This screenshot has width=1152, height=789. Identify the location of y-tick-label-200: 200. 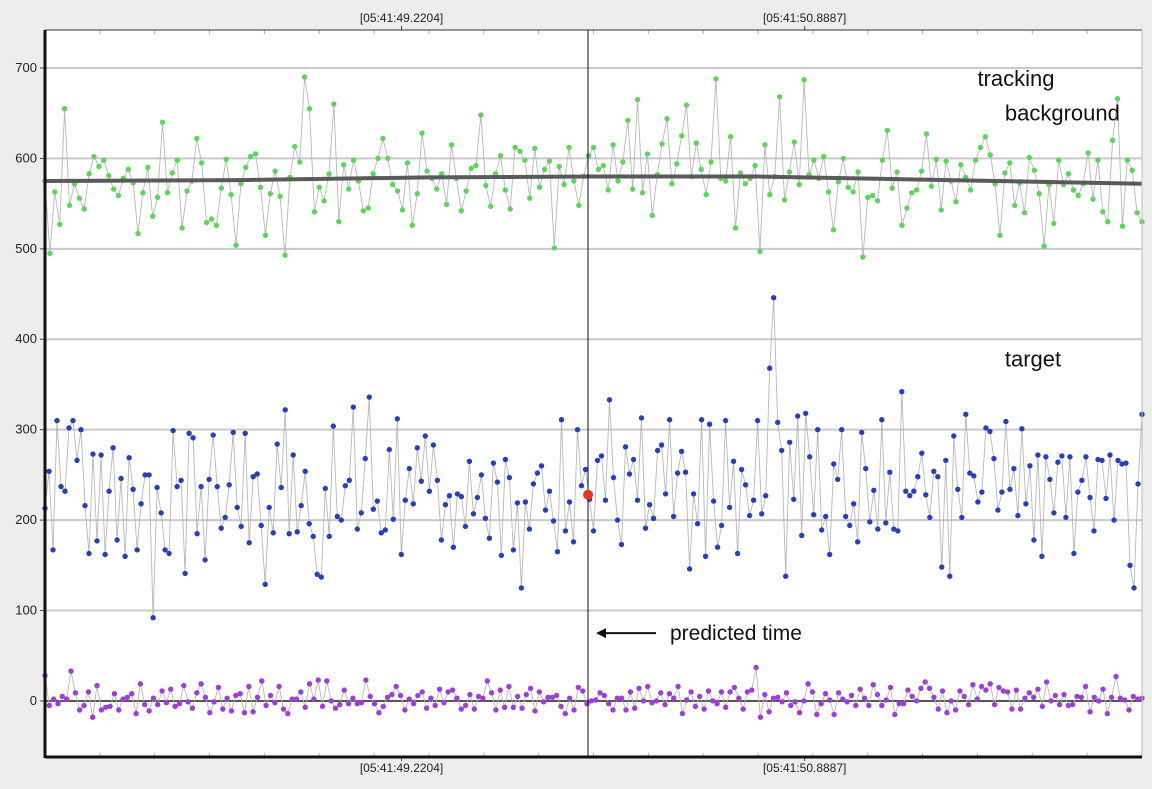
(26, 519).